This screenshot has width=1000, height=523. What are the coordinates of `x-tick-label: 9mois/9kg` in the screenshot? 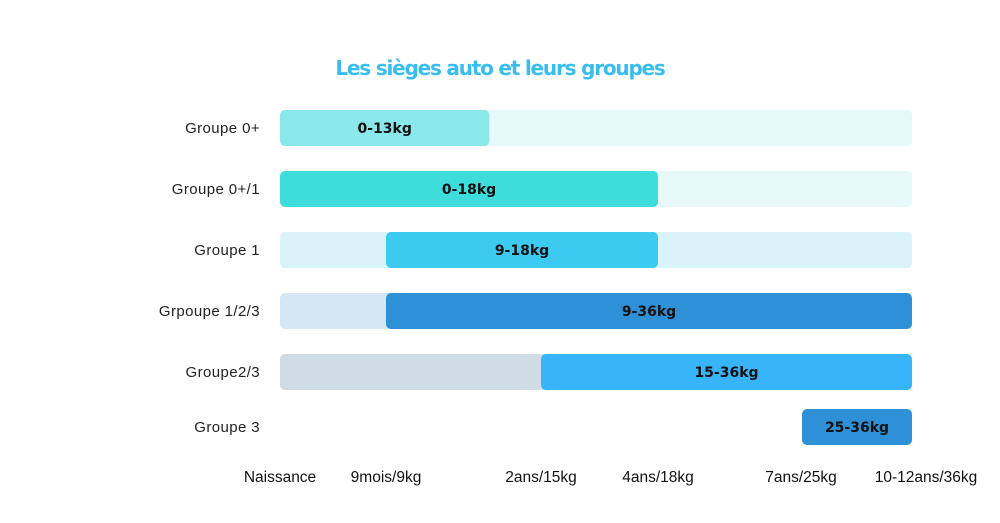 It's located at (386, 477).